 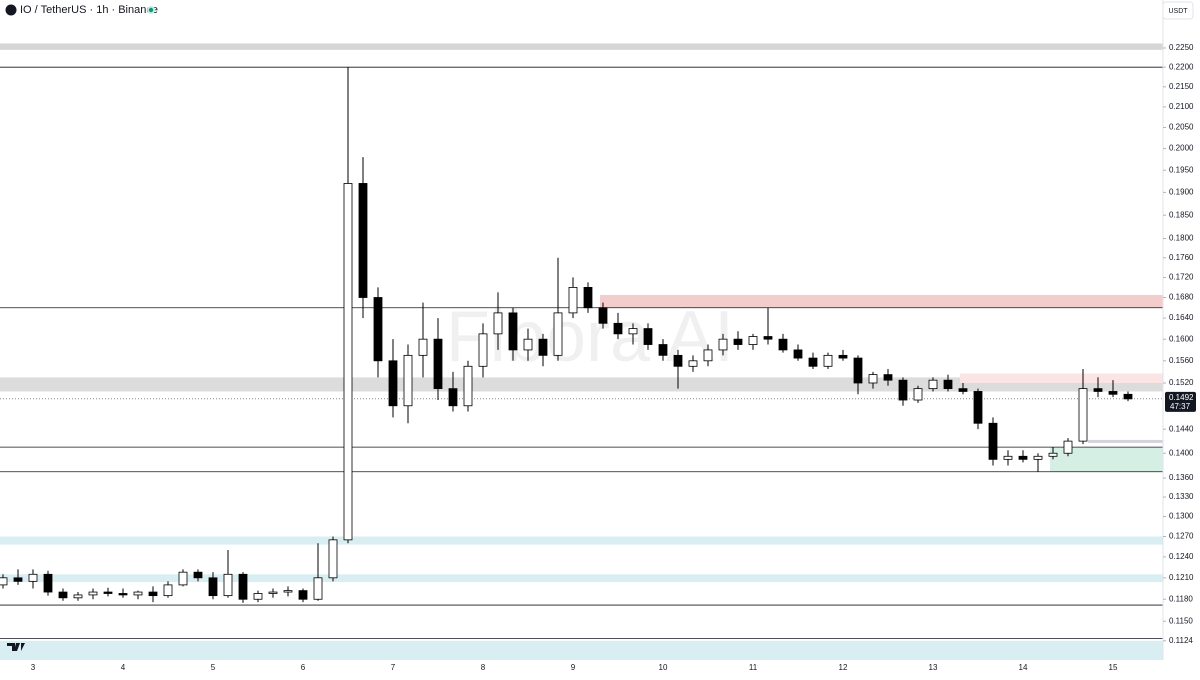 I want to click on y-tick-label: 0.1240, so click(x=1181, y=556).